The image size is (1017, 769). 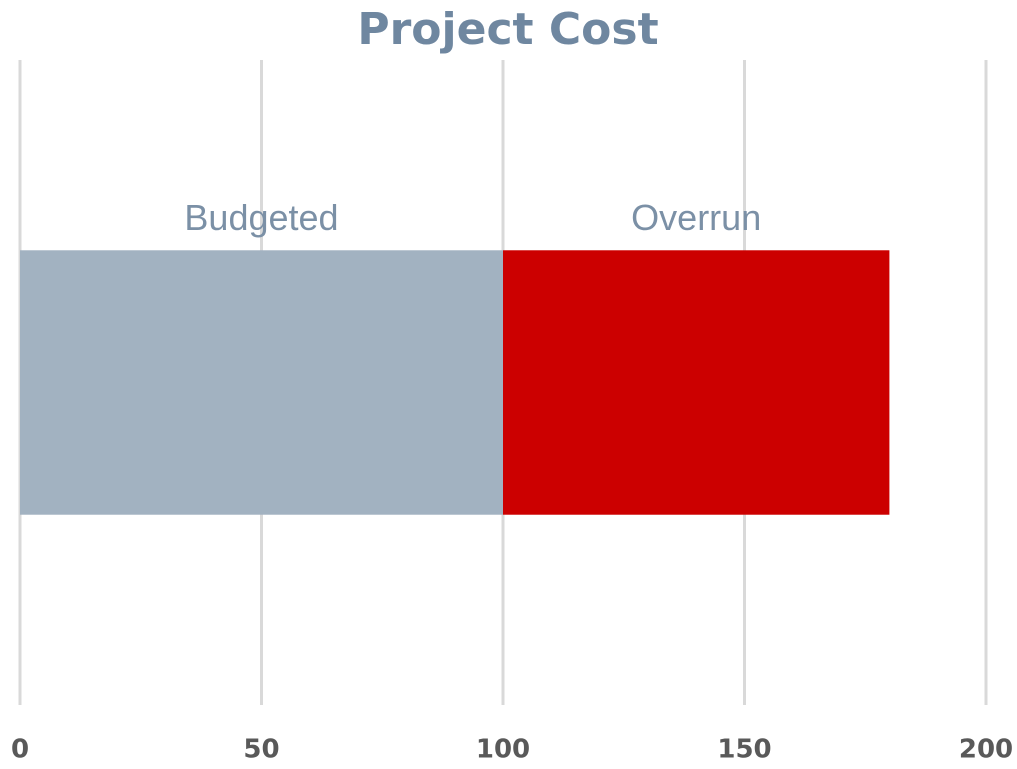 I want to click on x-tick-label: 100, so click(x=503, y=750).